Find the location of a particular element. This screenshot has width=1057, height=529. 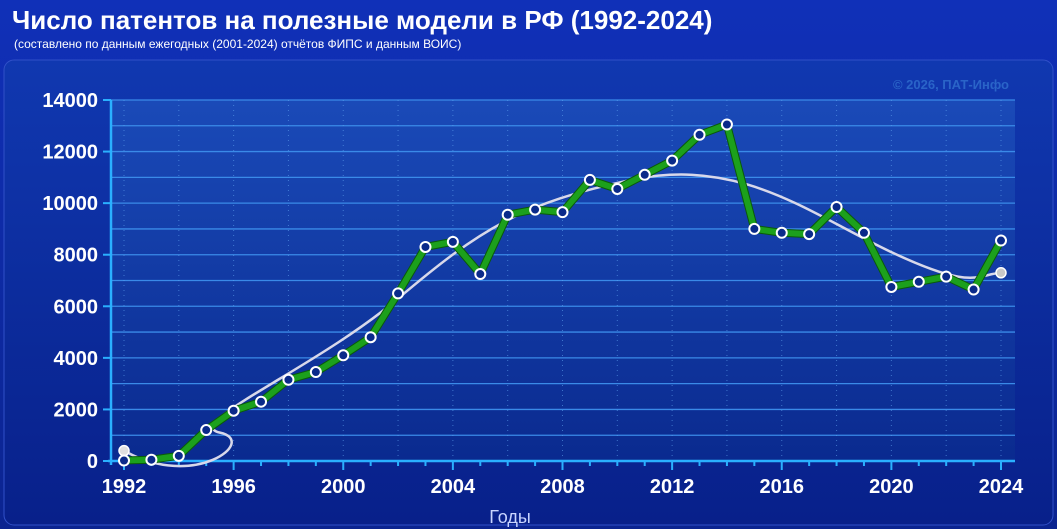

y-tick-label: 12000 is located at coordinates (70, 153).